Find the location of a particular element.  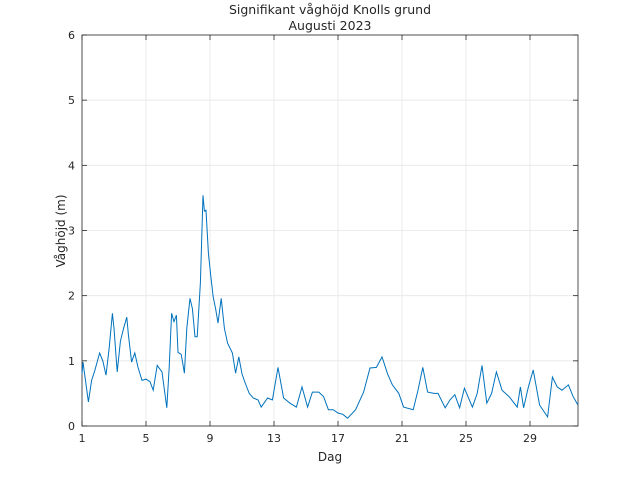

y-axis-label: Våghöjd (m) is located at coordinates (61, 230).